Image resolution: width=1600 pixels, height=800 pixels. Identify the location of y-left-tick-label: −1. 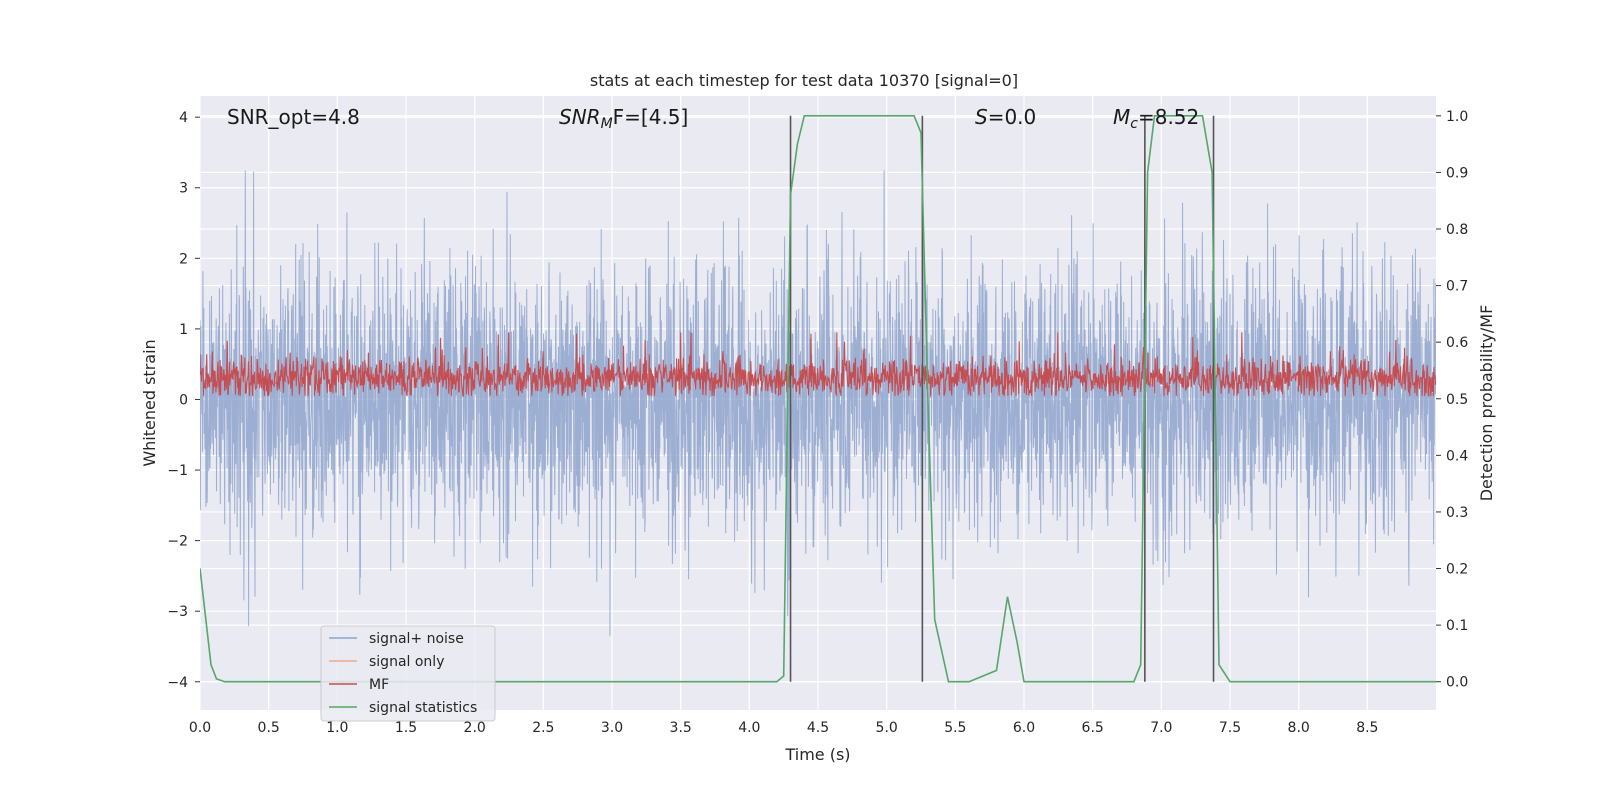
(177, 471).